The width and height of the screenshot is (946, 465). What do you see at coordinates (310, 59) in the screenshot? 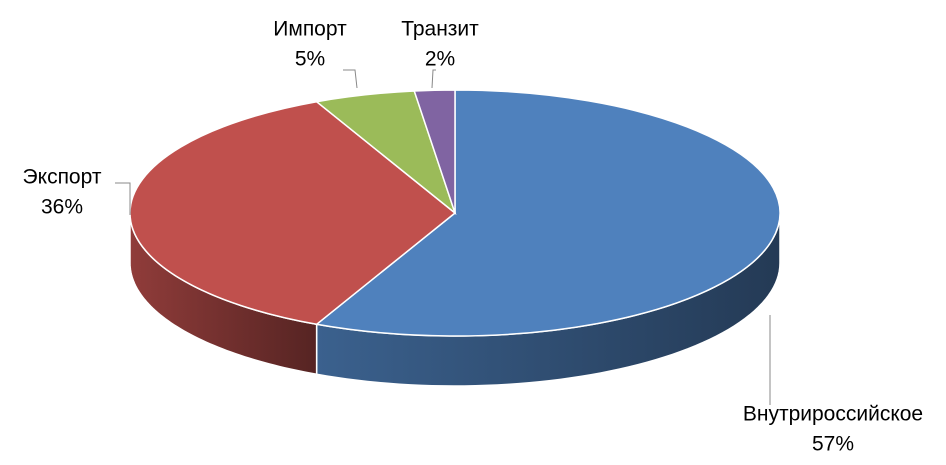
I see `slice-value-label: 5%` at bounding box center [310, 59].